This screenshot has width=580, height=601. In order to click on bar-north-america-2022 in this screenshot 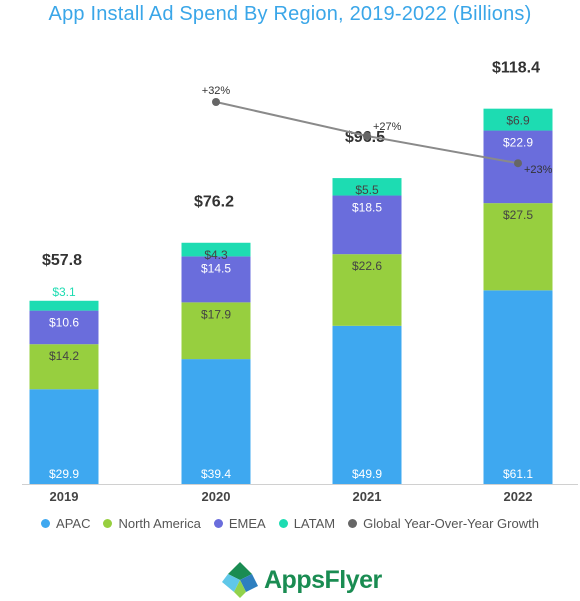, I will do `click(518, 247)`.